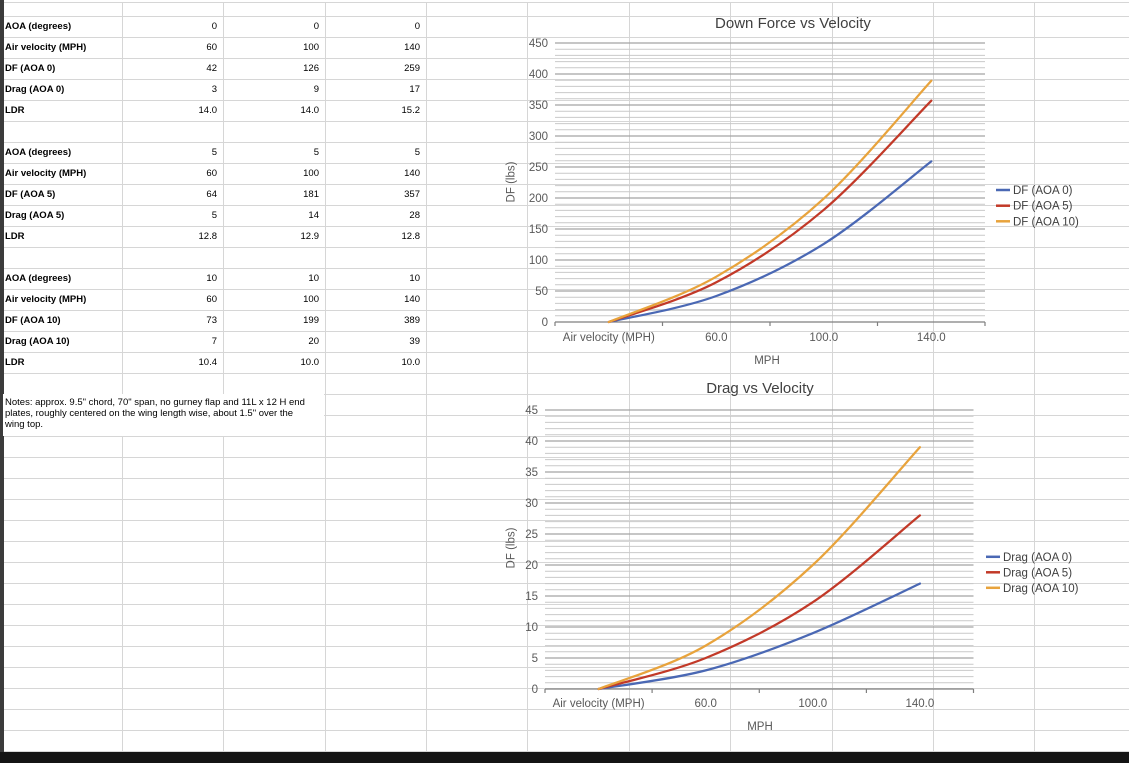  Describe the element at coordinates (706, 704) in the screenshot. I see `x-tick-label: 60.0` at that location.